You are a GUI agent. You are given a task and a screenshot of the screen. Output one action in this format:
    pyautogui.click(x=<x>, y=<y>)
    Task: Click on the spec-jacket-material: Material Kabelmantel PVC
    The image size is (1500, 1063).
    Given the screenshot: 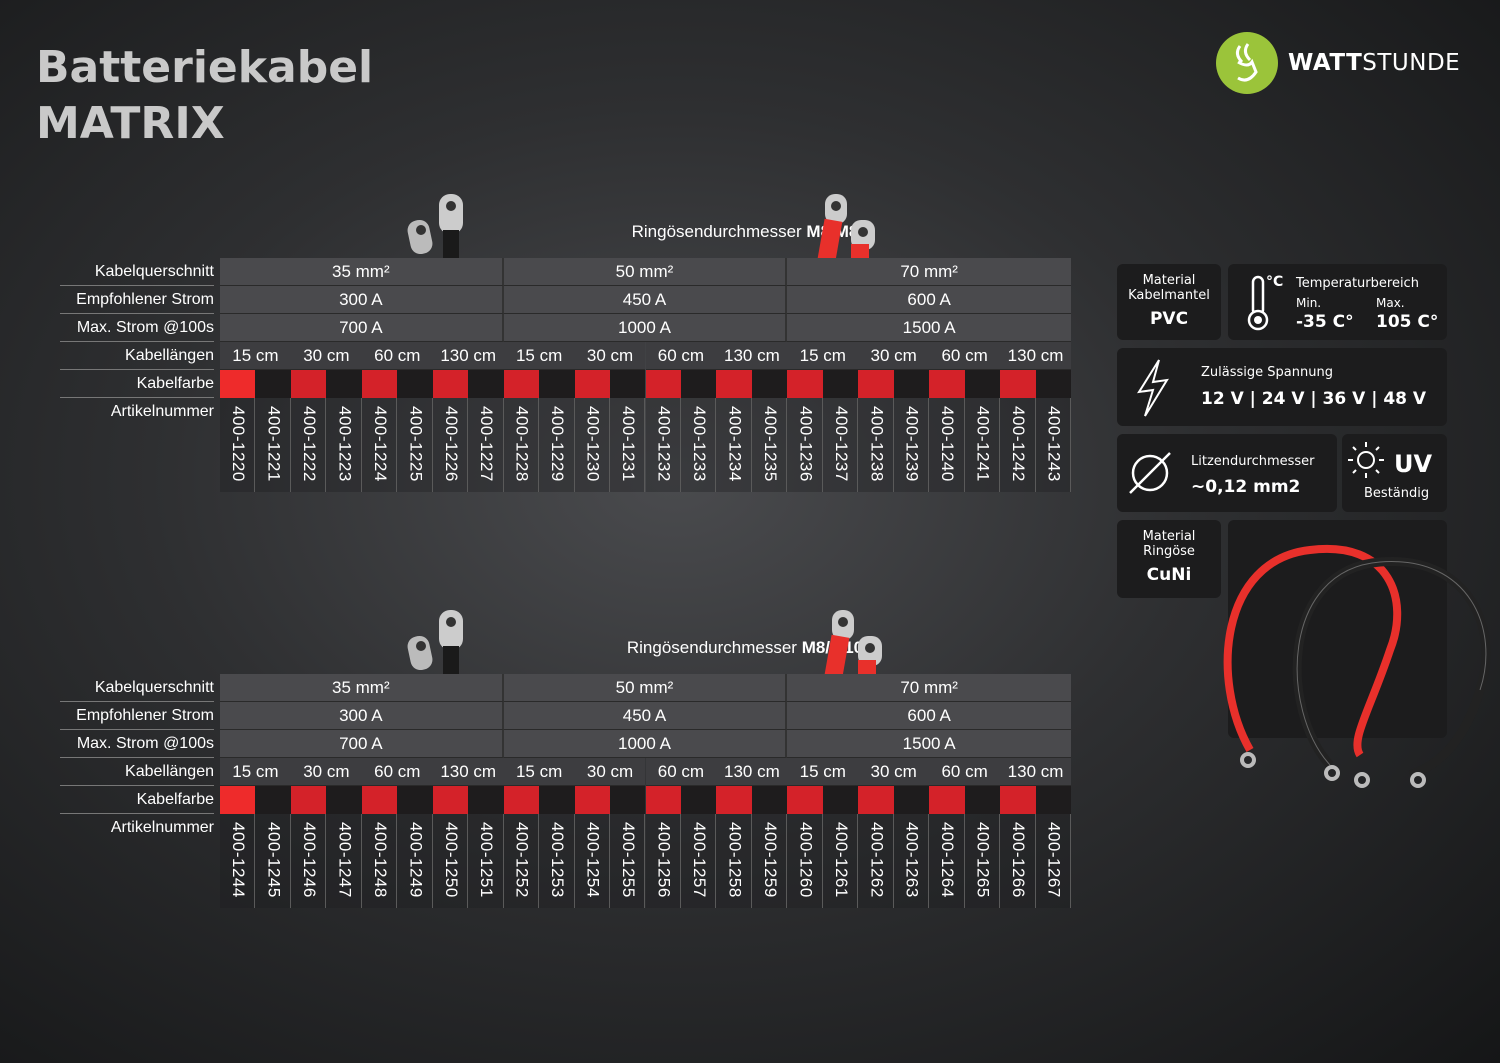 What is the action you would take?
    pyautogui.click(x=1169, y=302)
    